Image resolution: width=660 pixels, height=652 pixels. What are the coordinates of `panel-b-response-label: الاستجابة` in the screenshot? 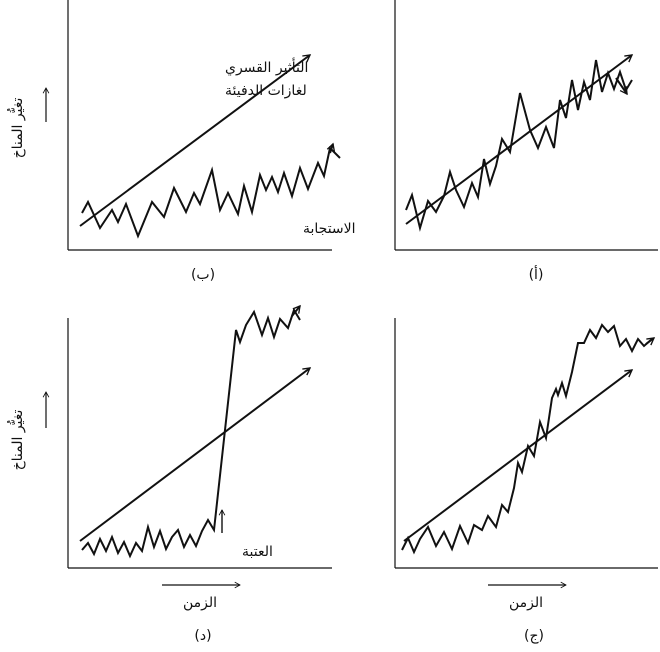 It's located at (329, 229).